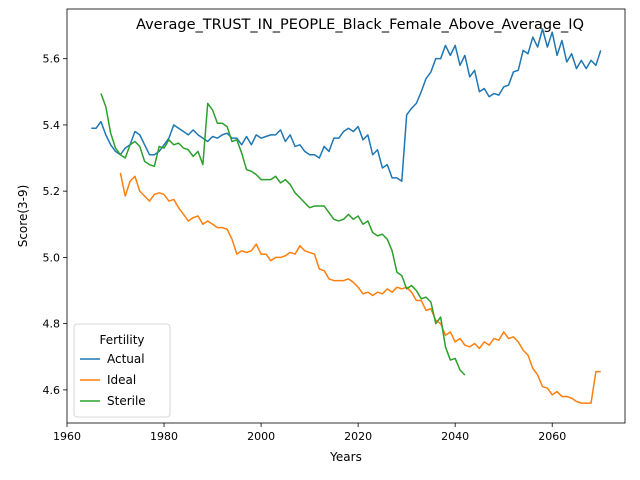 Image resolution: width=640 pixels, height=480 pixels. What do you see at coordinates (455, 436) in the screenshot?
I see `x-tick-label: 2040` at bounding box center [455, 436].